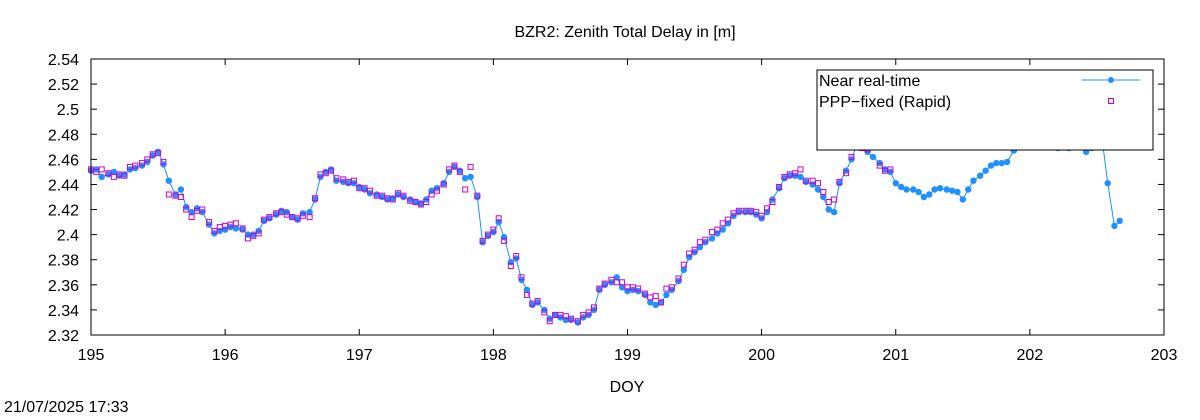  Describe the element at coordinates (91, 355) in the screenshot. I see `x-tick-label: 195` at that location.